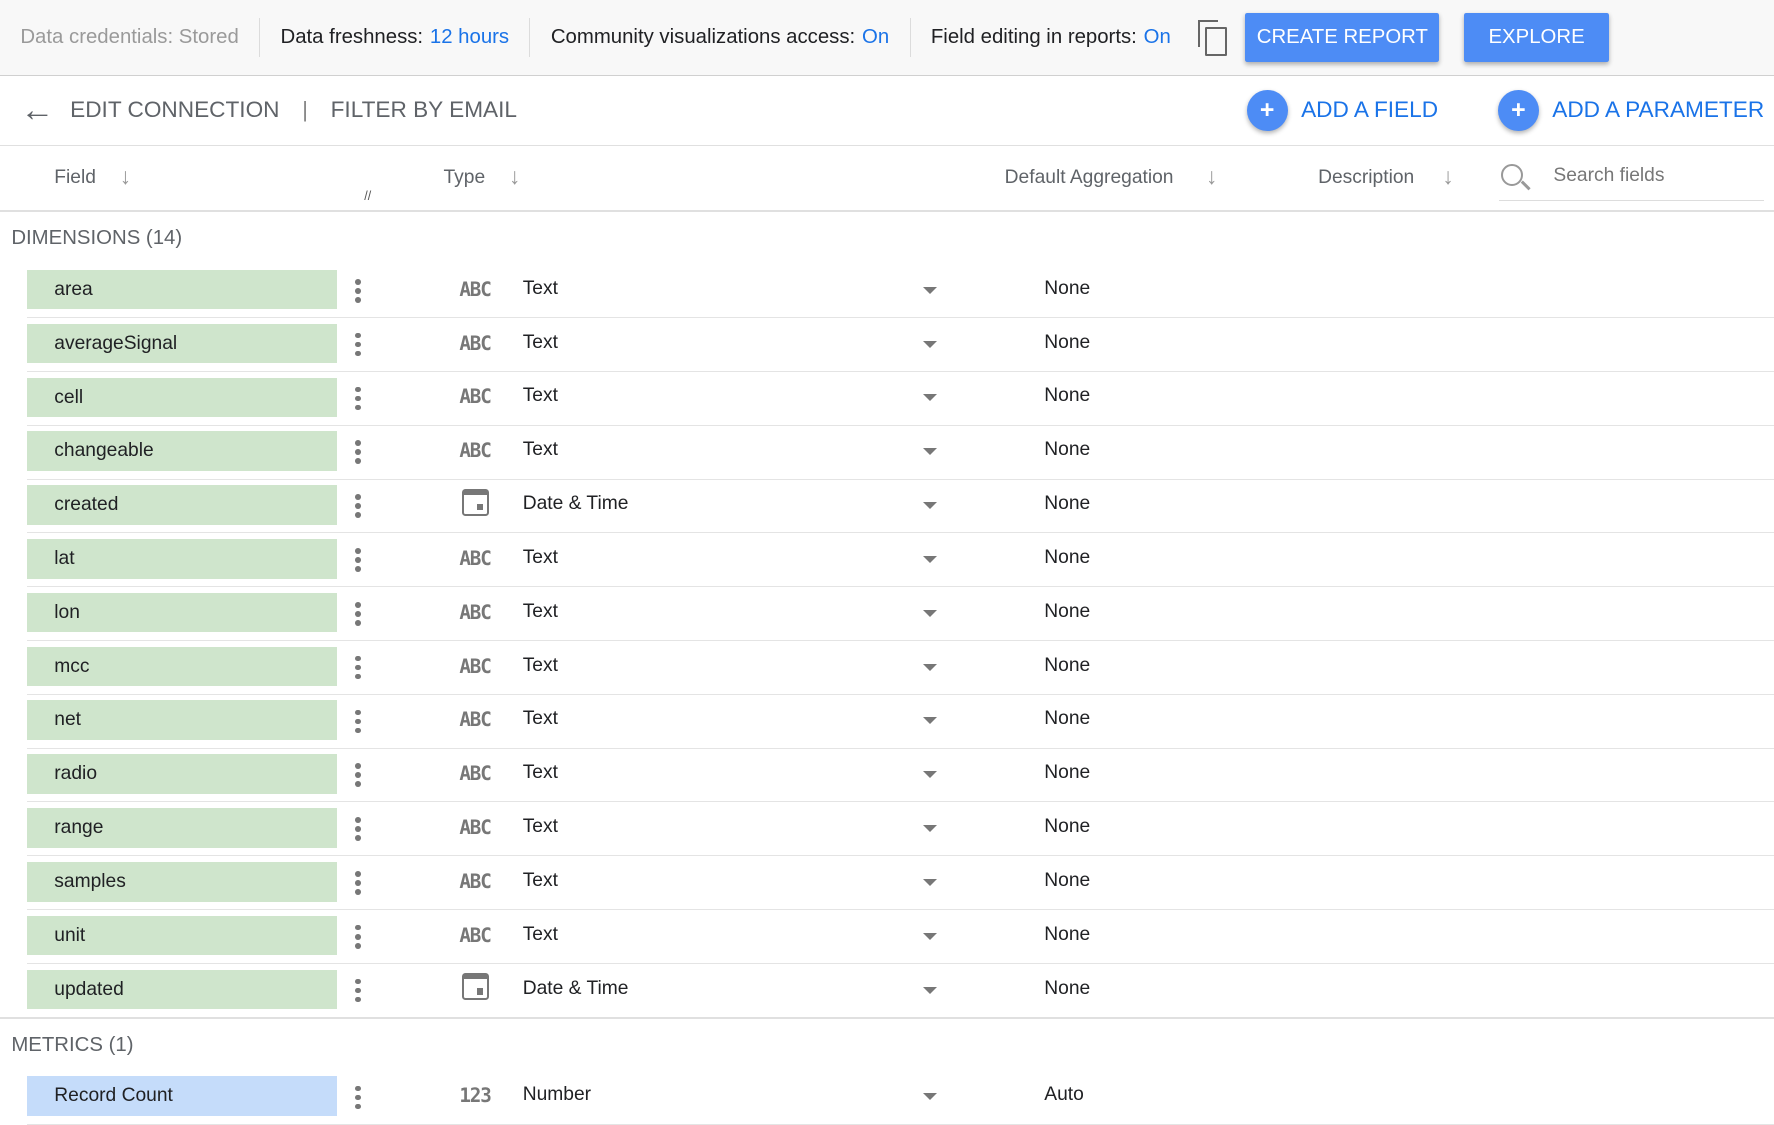  I want to click on column-default-aggregation: Default Aggregation, so click(1089, 178).